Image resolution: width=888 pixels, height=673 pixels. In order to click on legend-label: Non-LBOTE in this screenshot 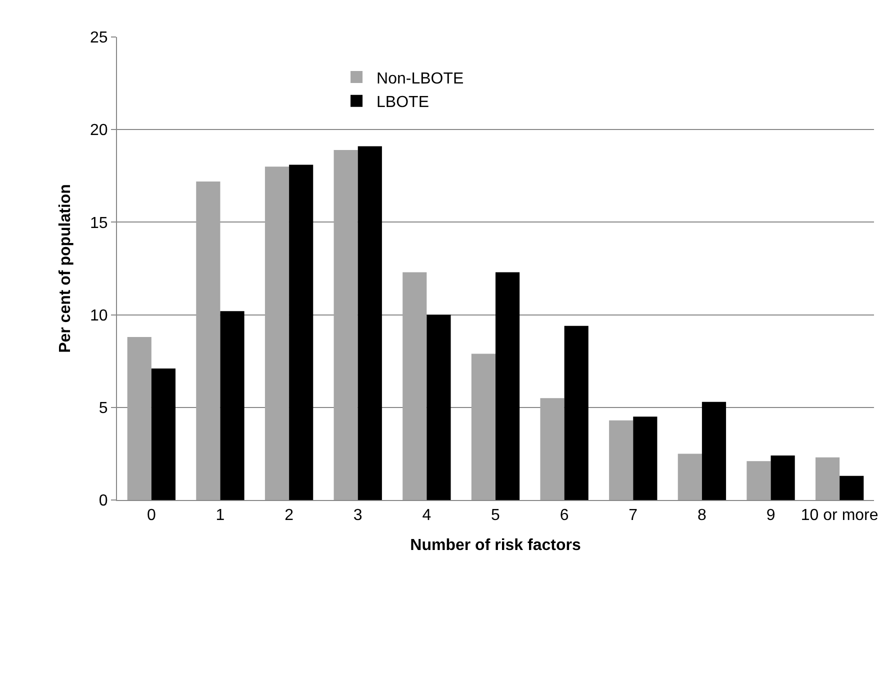, I will do `click(420, 79)`.